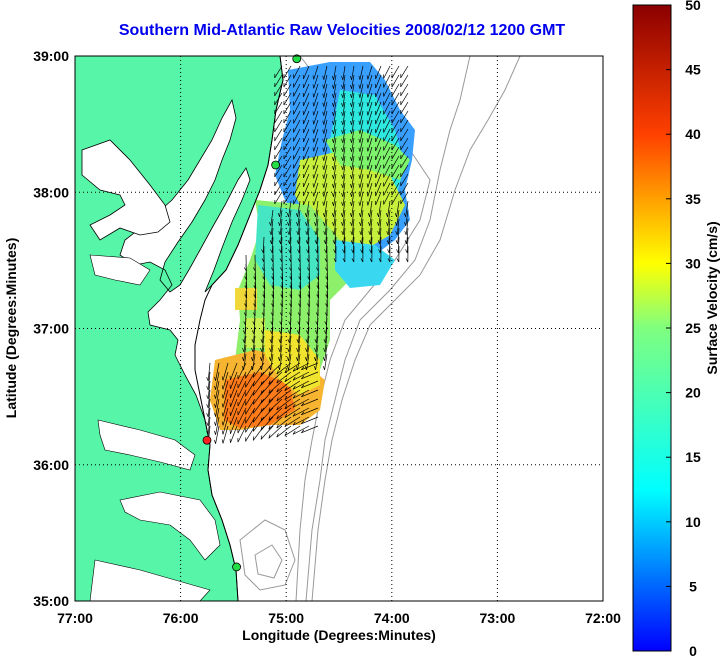 The image size is (724, 659). What do you see at coordinates (287, 247) in the screenshot?
I see `velocity-region-middle-cyan` at bounding box center [287, 247].